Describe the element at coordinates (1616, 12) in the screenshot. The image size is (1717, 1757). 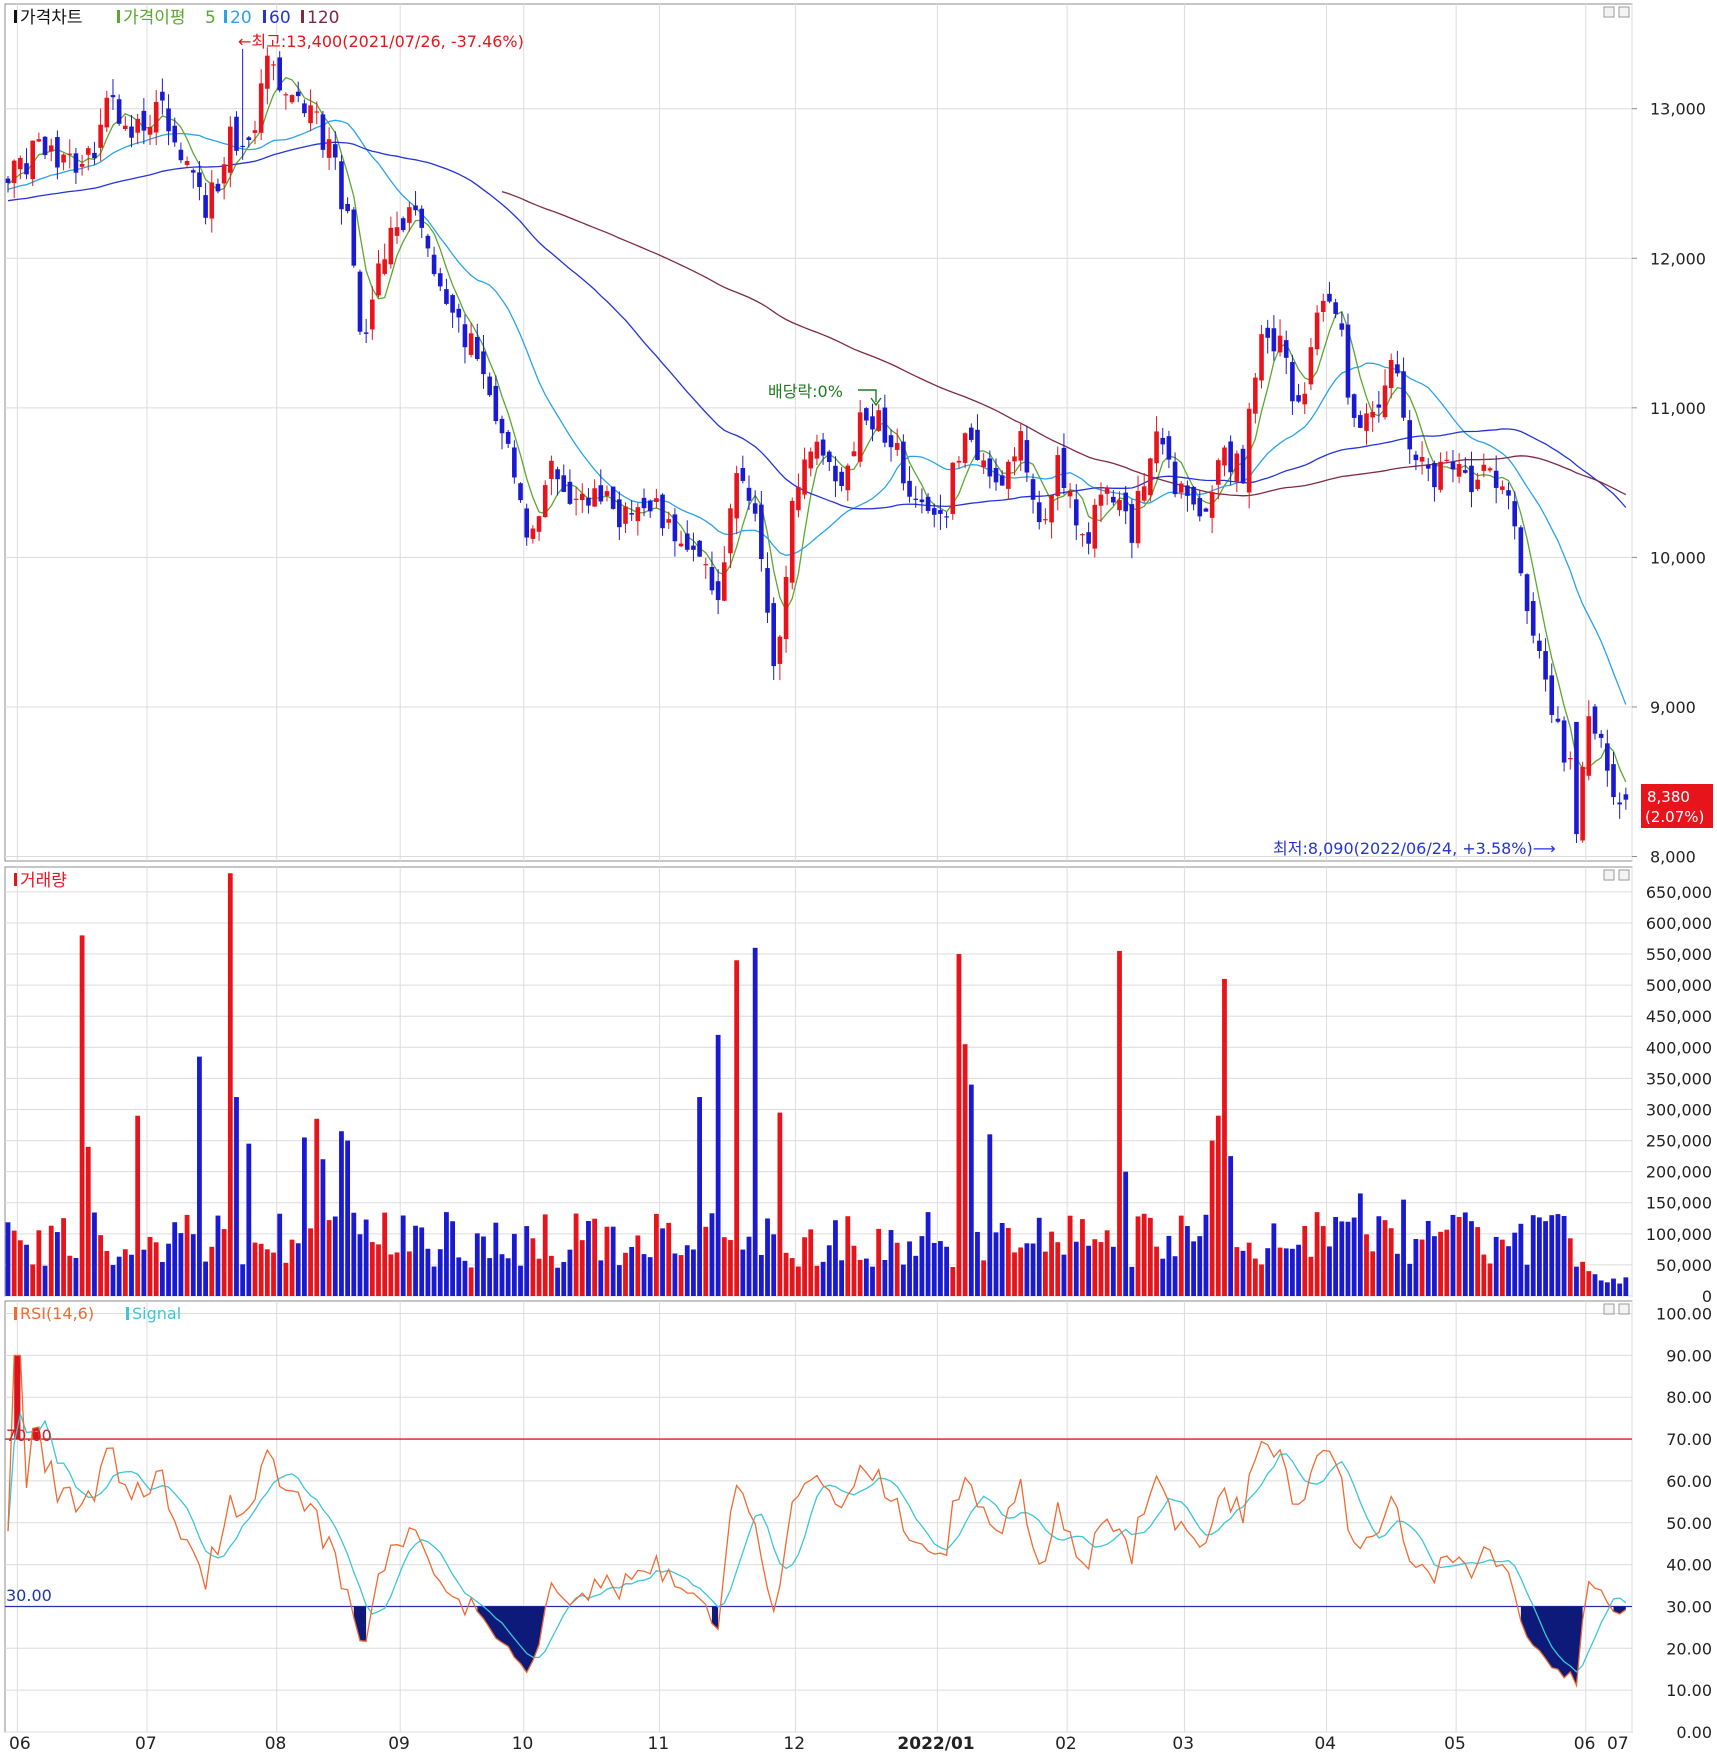
I see `price-panel-window-controls` at that location.